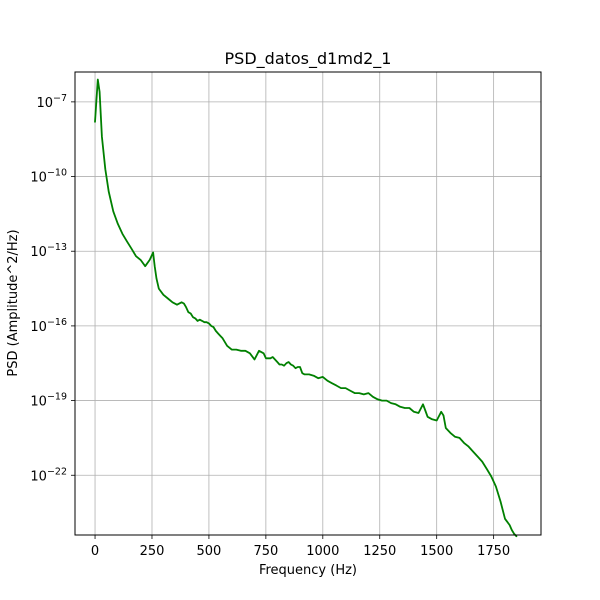 Image resolution: width=600 pixels, height=600 pixels. Describe the element at coordinates (300, 547) in the screenshot. I see `x-axis-ticks: 0 250 500 750 1000 1250 1500 1750` at that location.